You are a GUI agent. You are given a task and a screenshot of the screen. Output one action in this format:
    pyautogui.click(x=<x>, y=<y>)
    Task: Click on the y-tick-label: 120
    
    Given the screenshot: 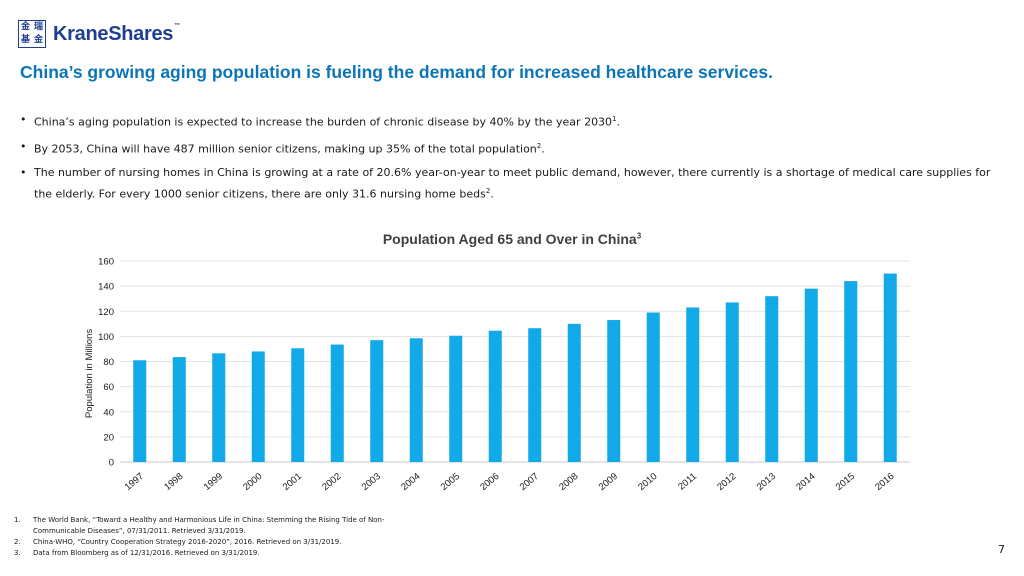 What is the action you would take?
    pyautogui.click(x=106, y=312)
    